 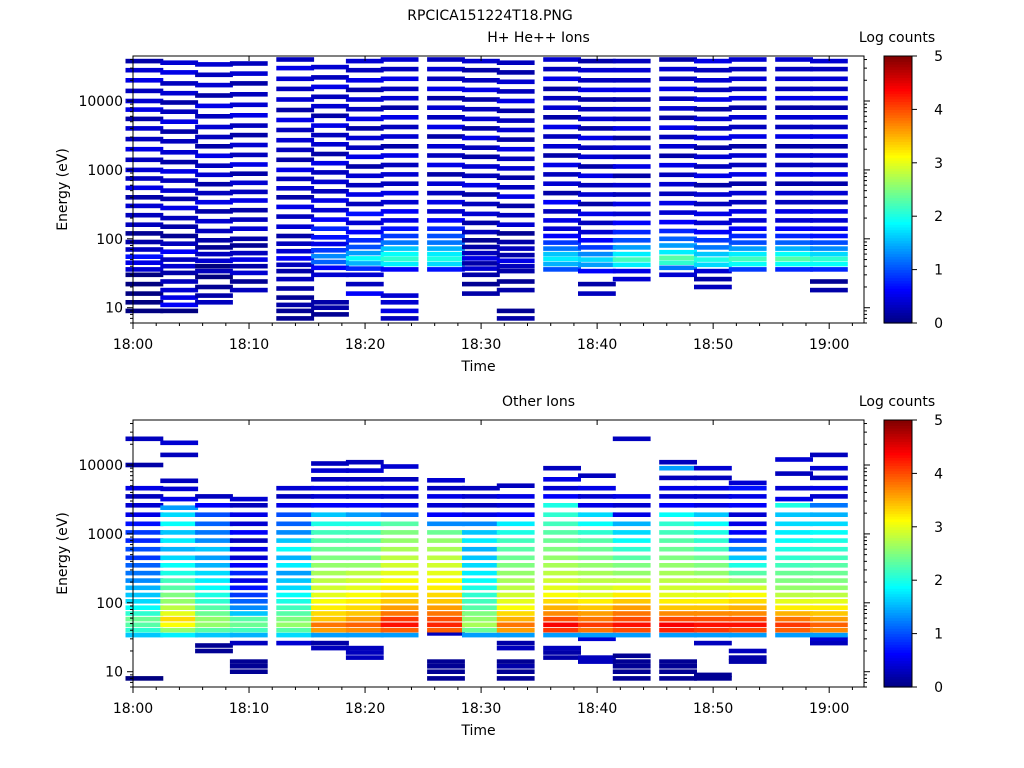 What do you see at coordinates (897, 402) in the screenshot?
I see `colorbar-label: Log counts` at bounding box center [897, 402].